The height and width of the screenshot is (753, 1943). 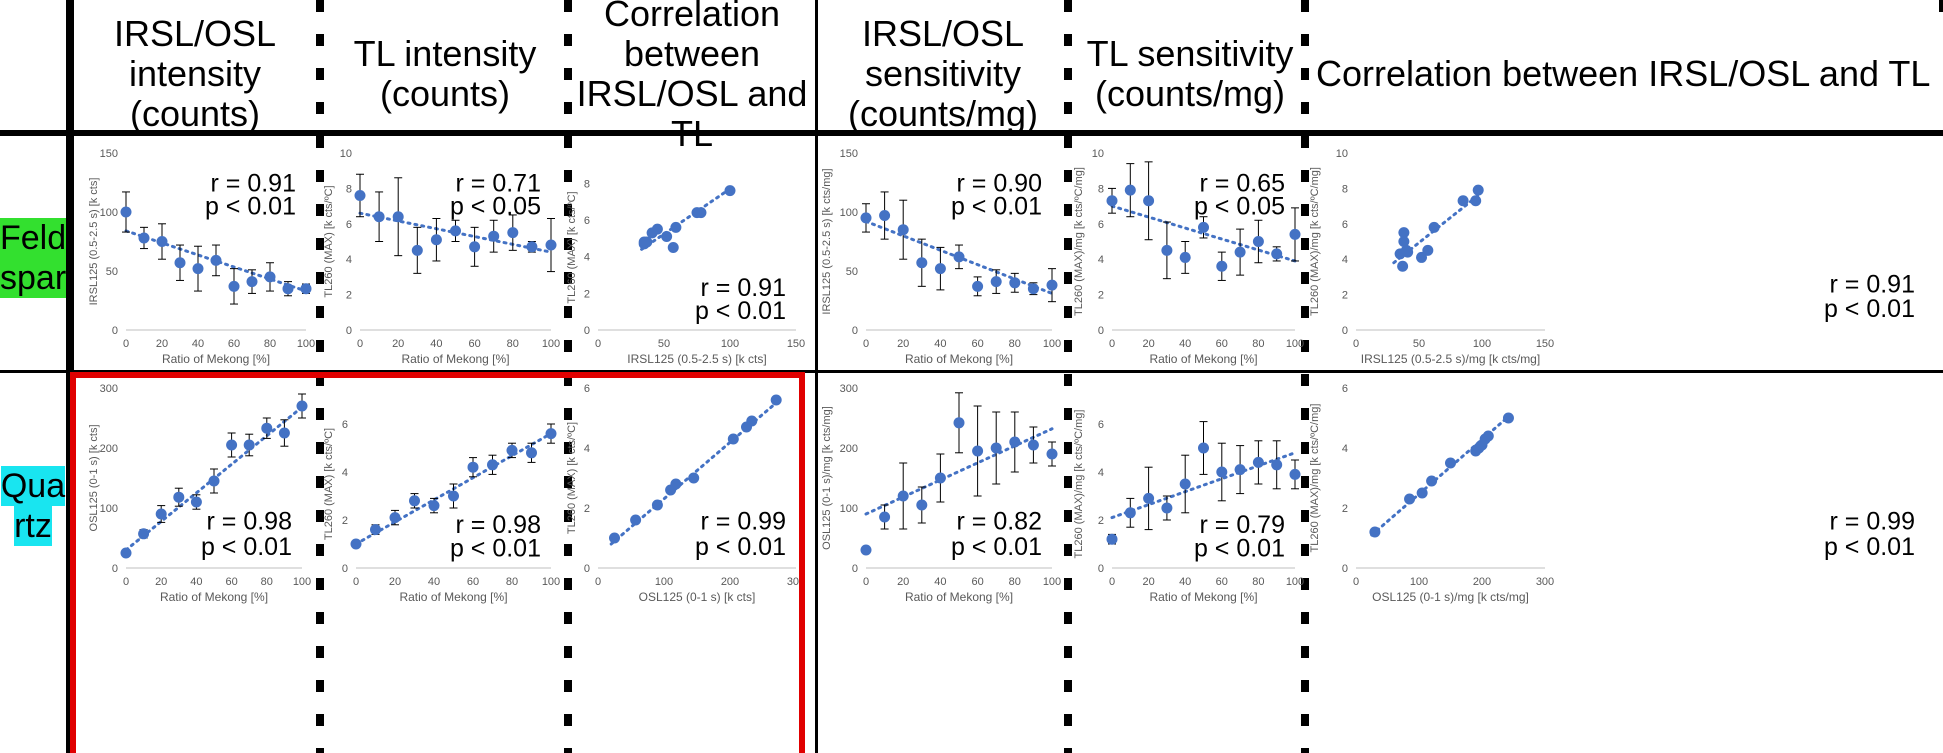 What do you see at coordinates (971, 371) in the screenshot?
I see `row-divider` at bounding box center [971, 371].